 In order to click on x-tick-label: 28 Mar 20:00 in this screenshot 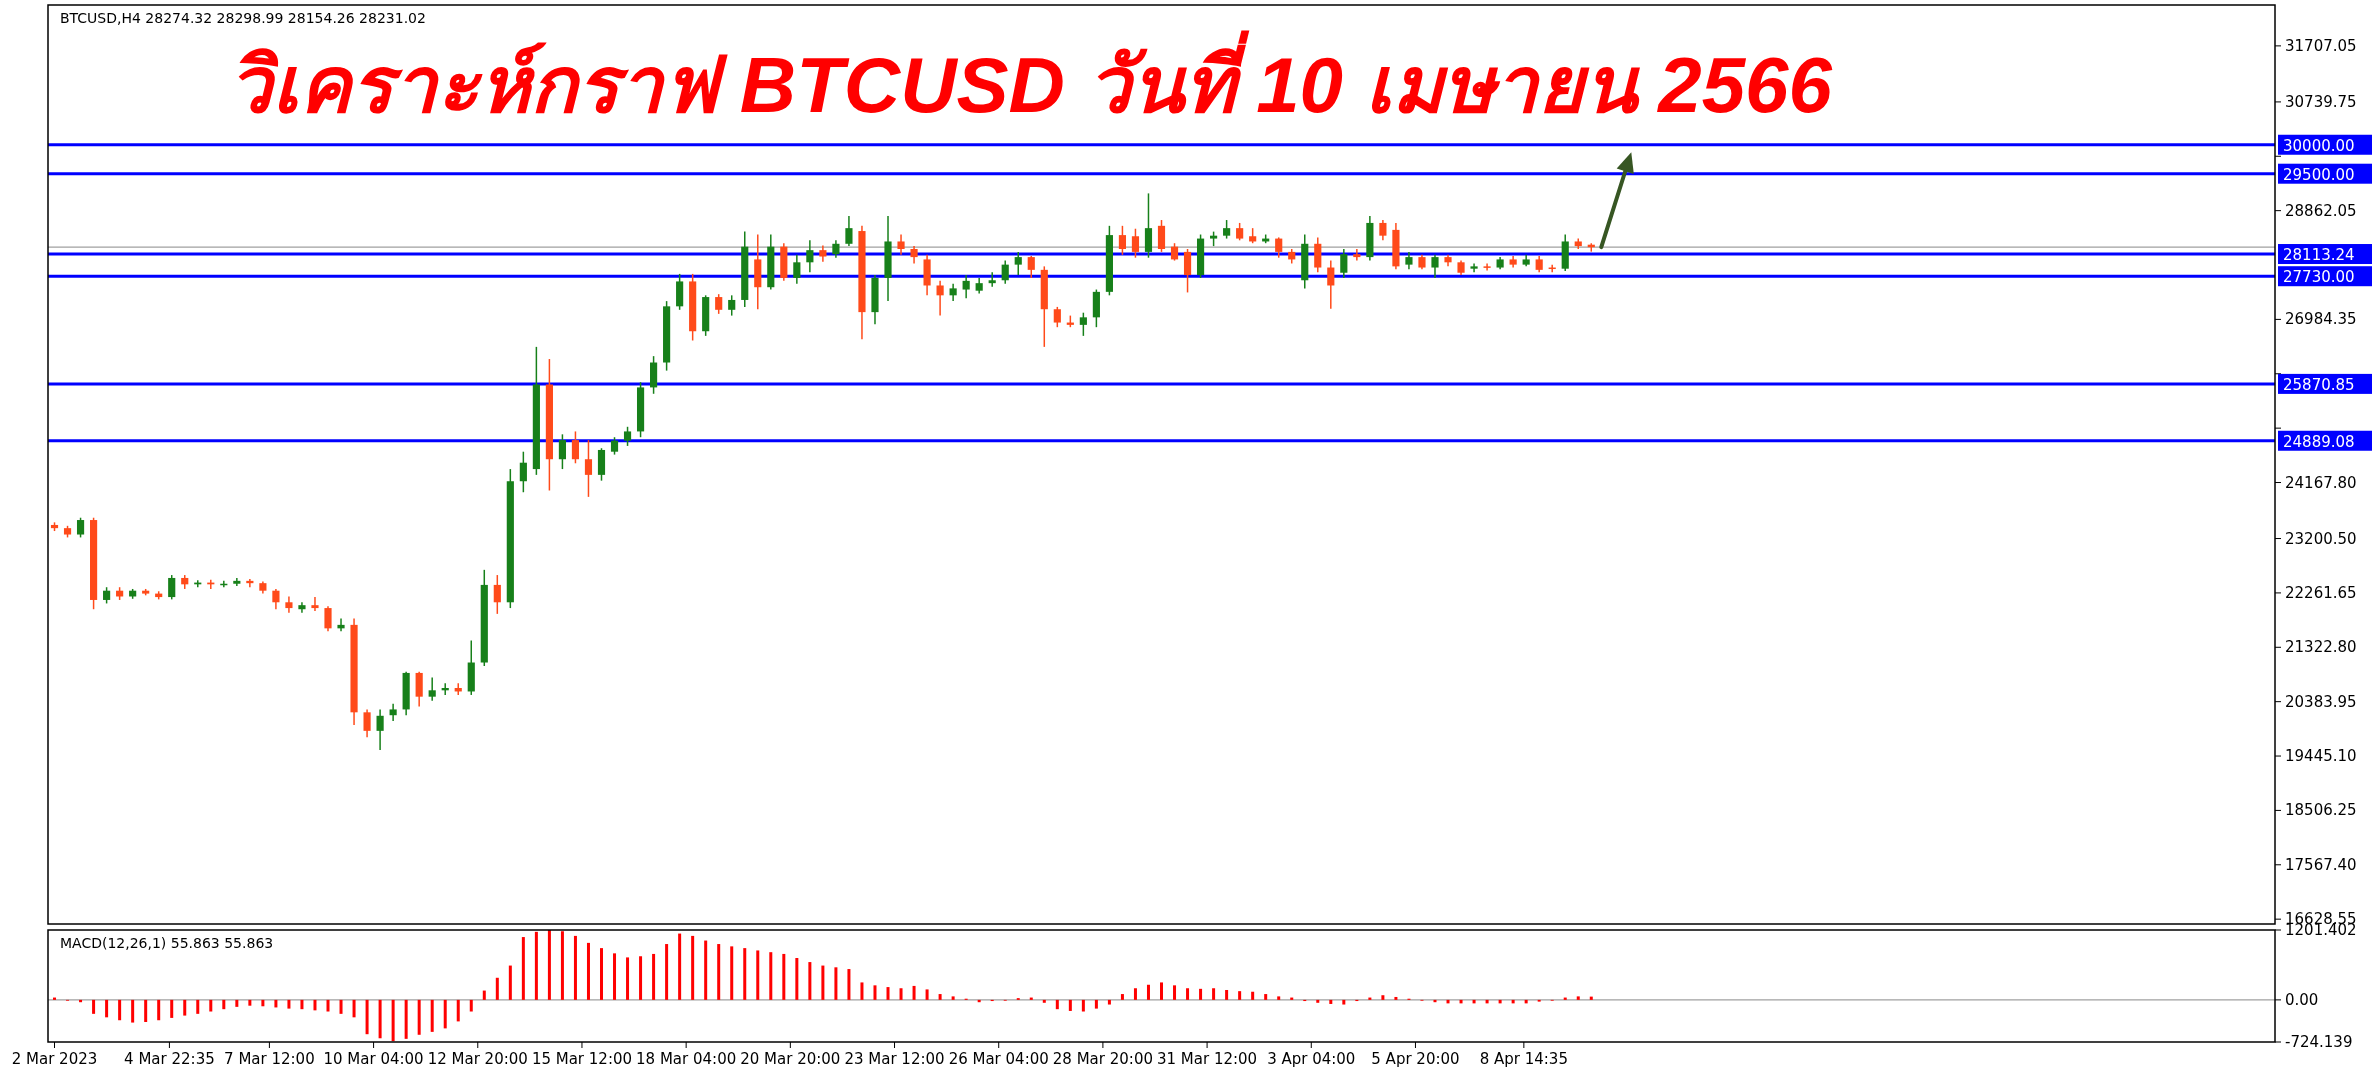, I will do `click(1102, 1059)`.